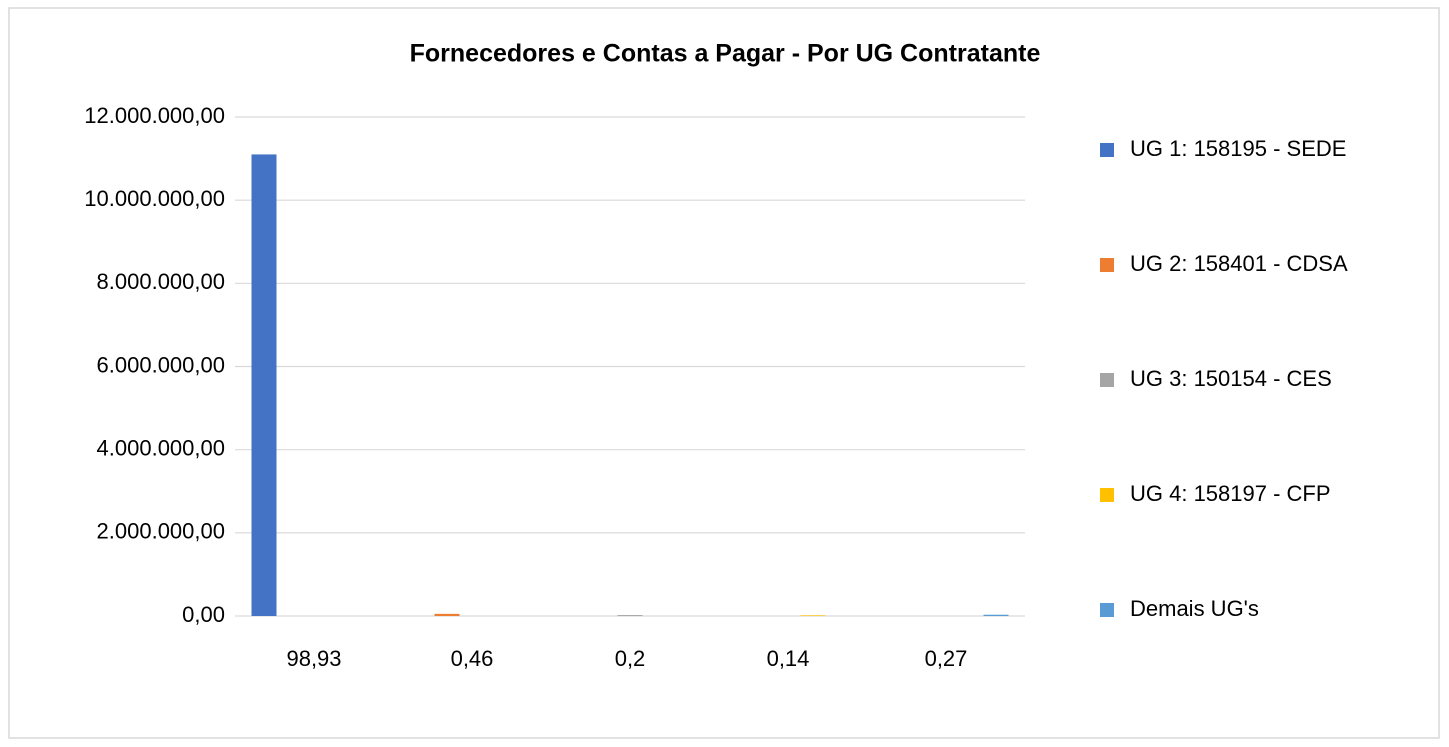 The width and height of the screenshot is (1449, 747). Describe the element at coordinates (154, 198) in the screenshot. I see `y-tick-label: 10.000.000,00` at that location.